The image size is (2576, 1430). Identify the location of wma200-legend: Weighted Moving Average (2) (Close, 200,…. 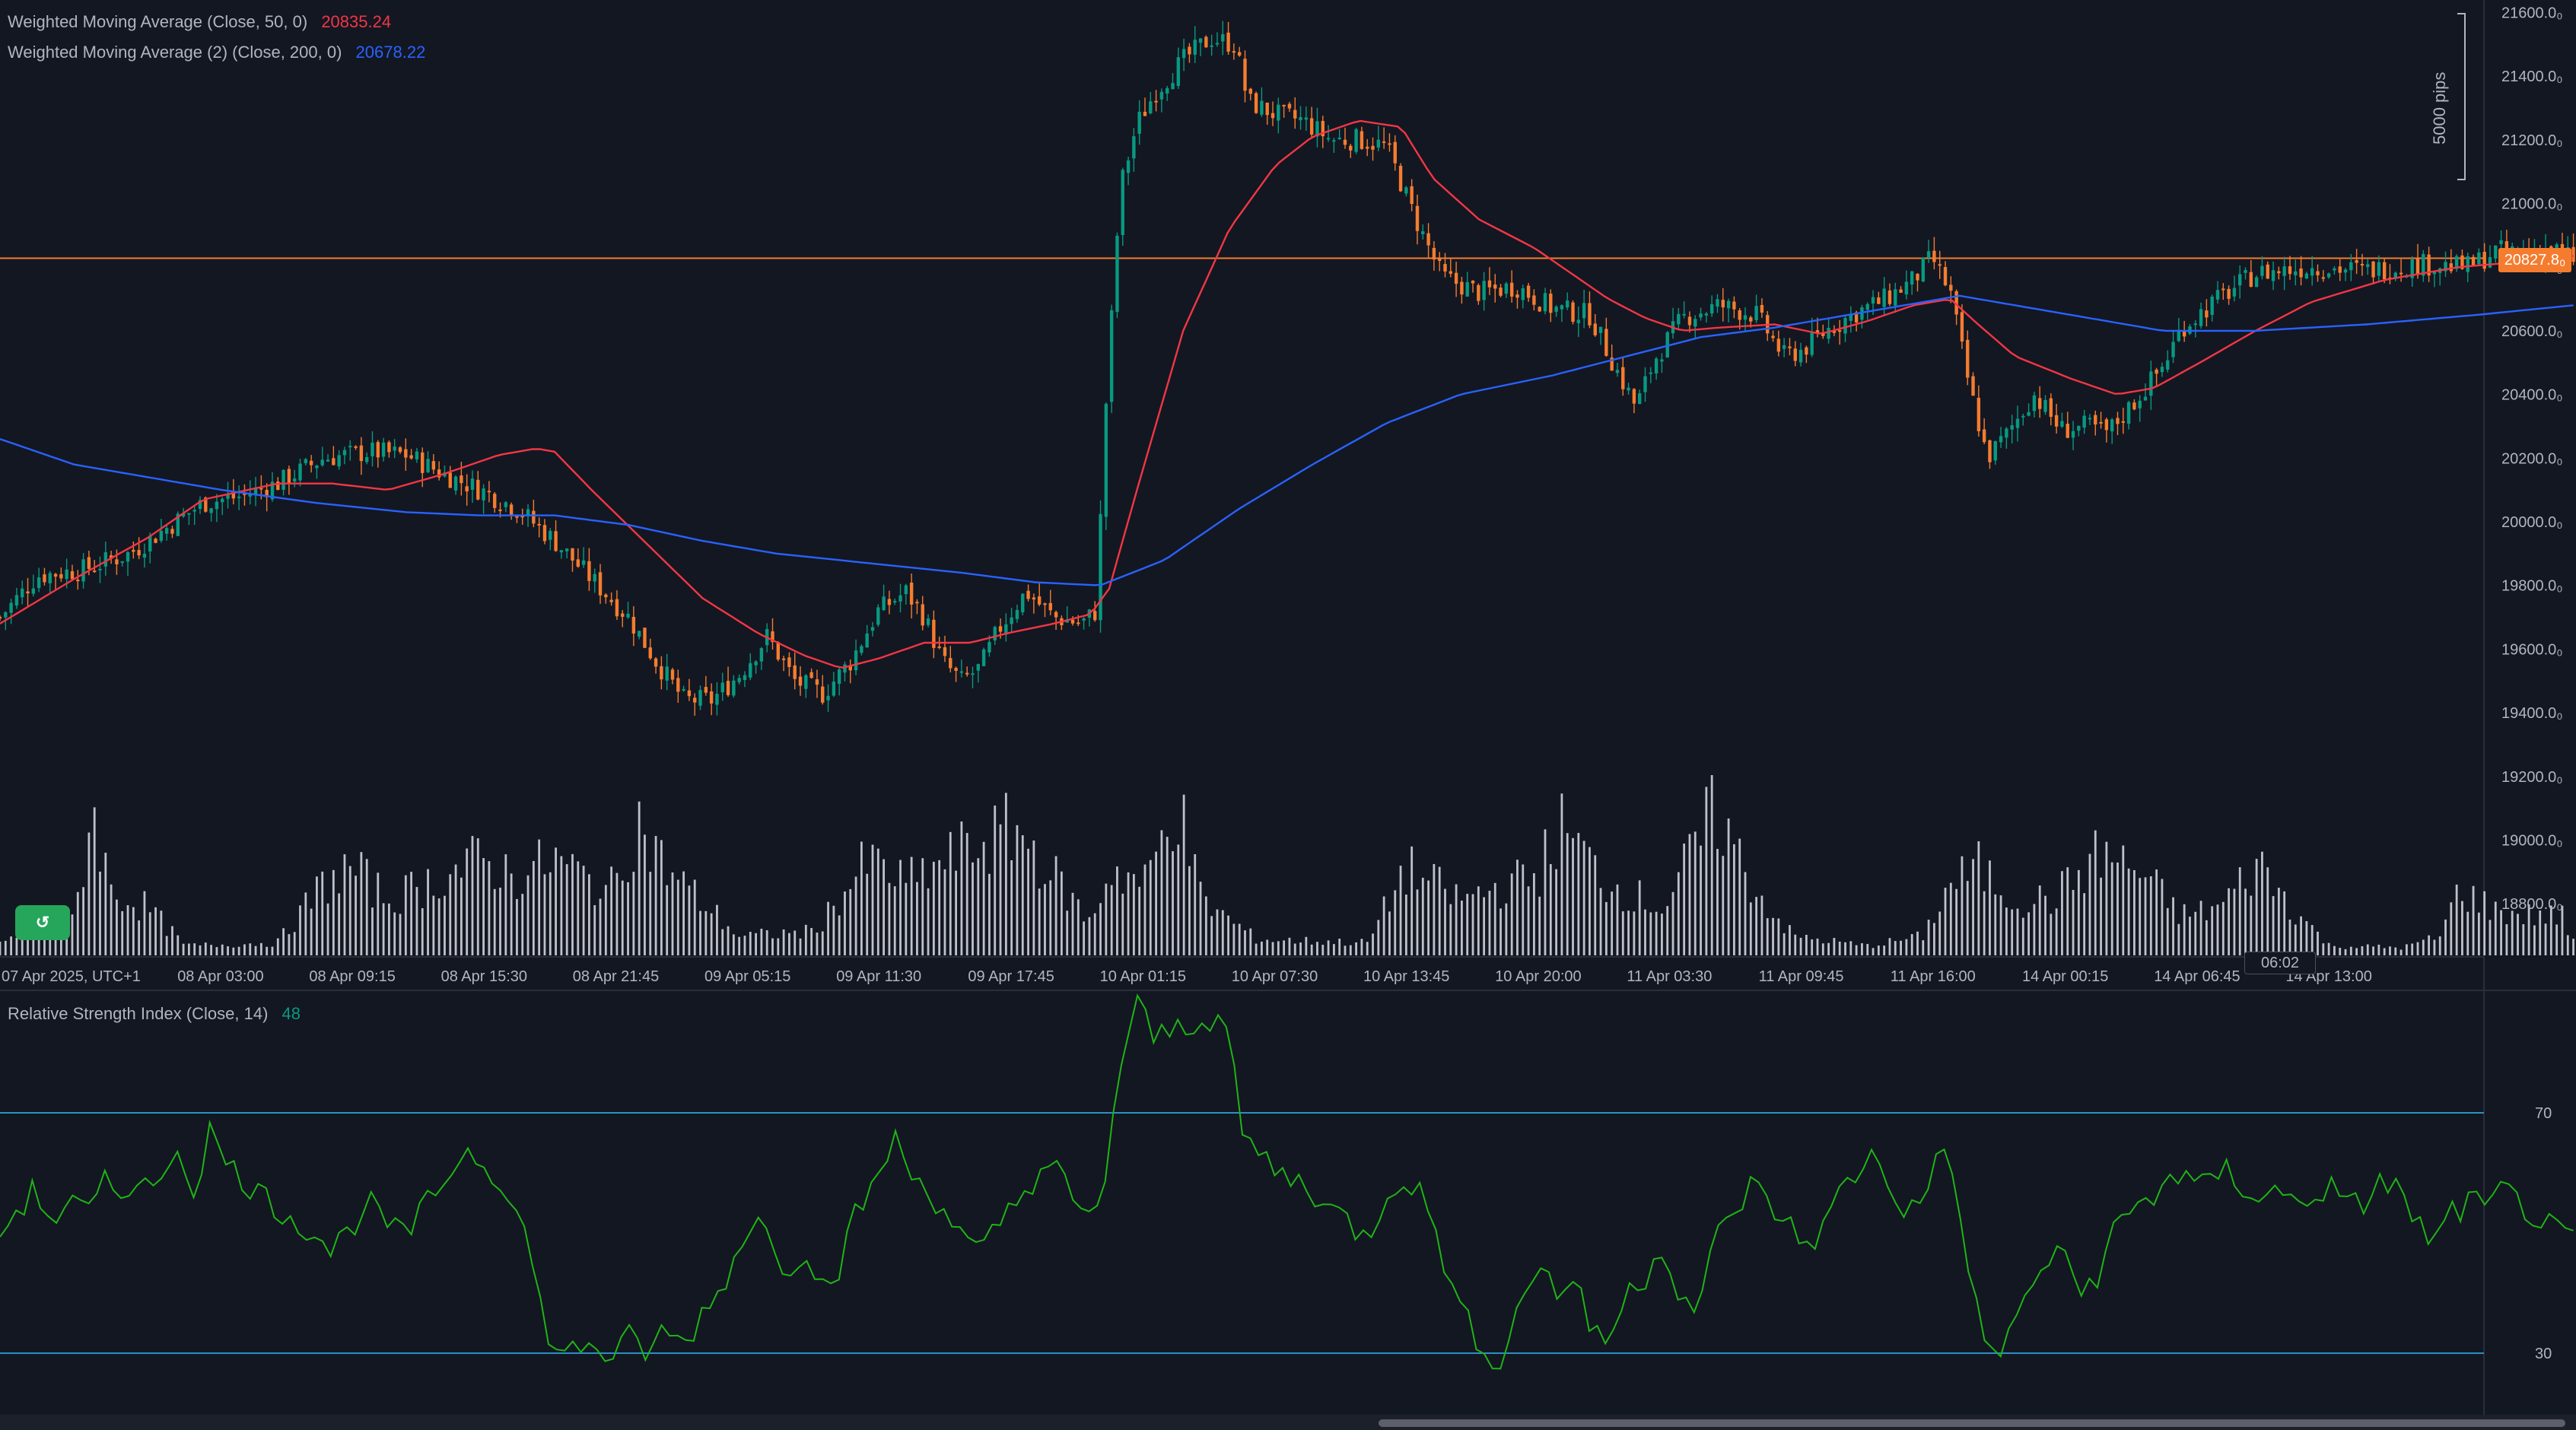
(217, 52).